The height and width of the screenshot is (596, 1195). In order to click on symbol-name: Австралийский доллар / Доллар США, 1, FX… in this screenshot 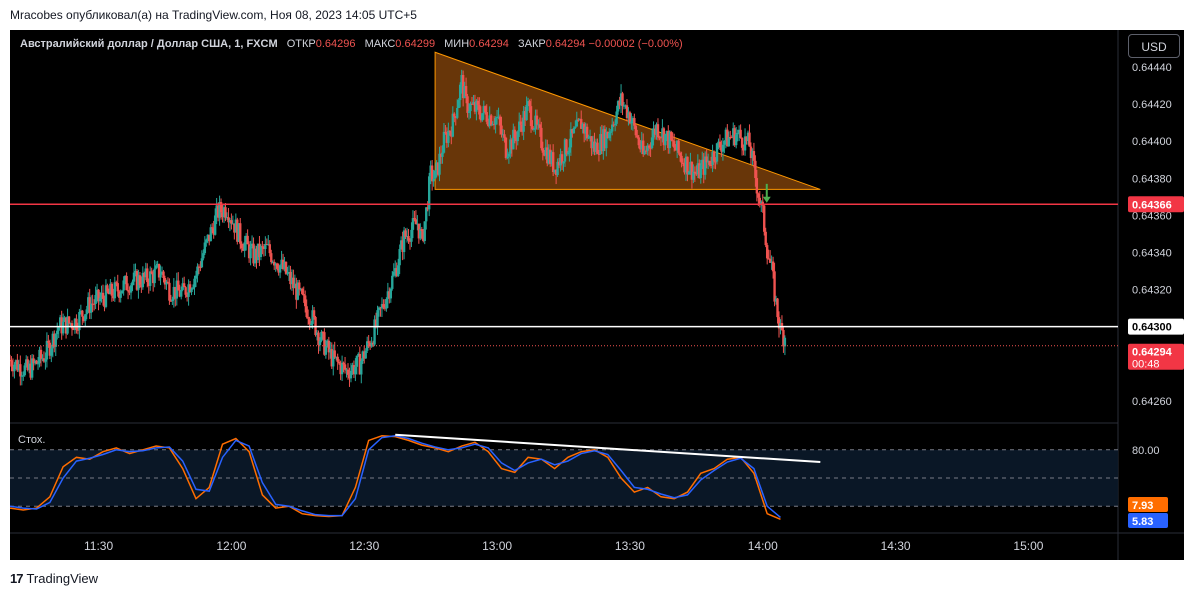, I will do `click(149, 44)`.